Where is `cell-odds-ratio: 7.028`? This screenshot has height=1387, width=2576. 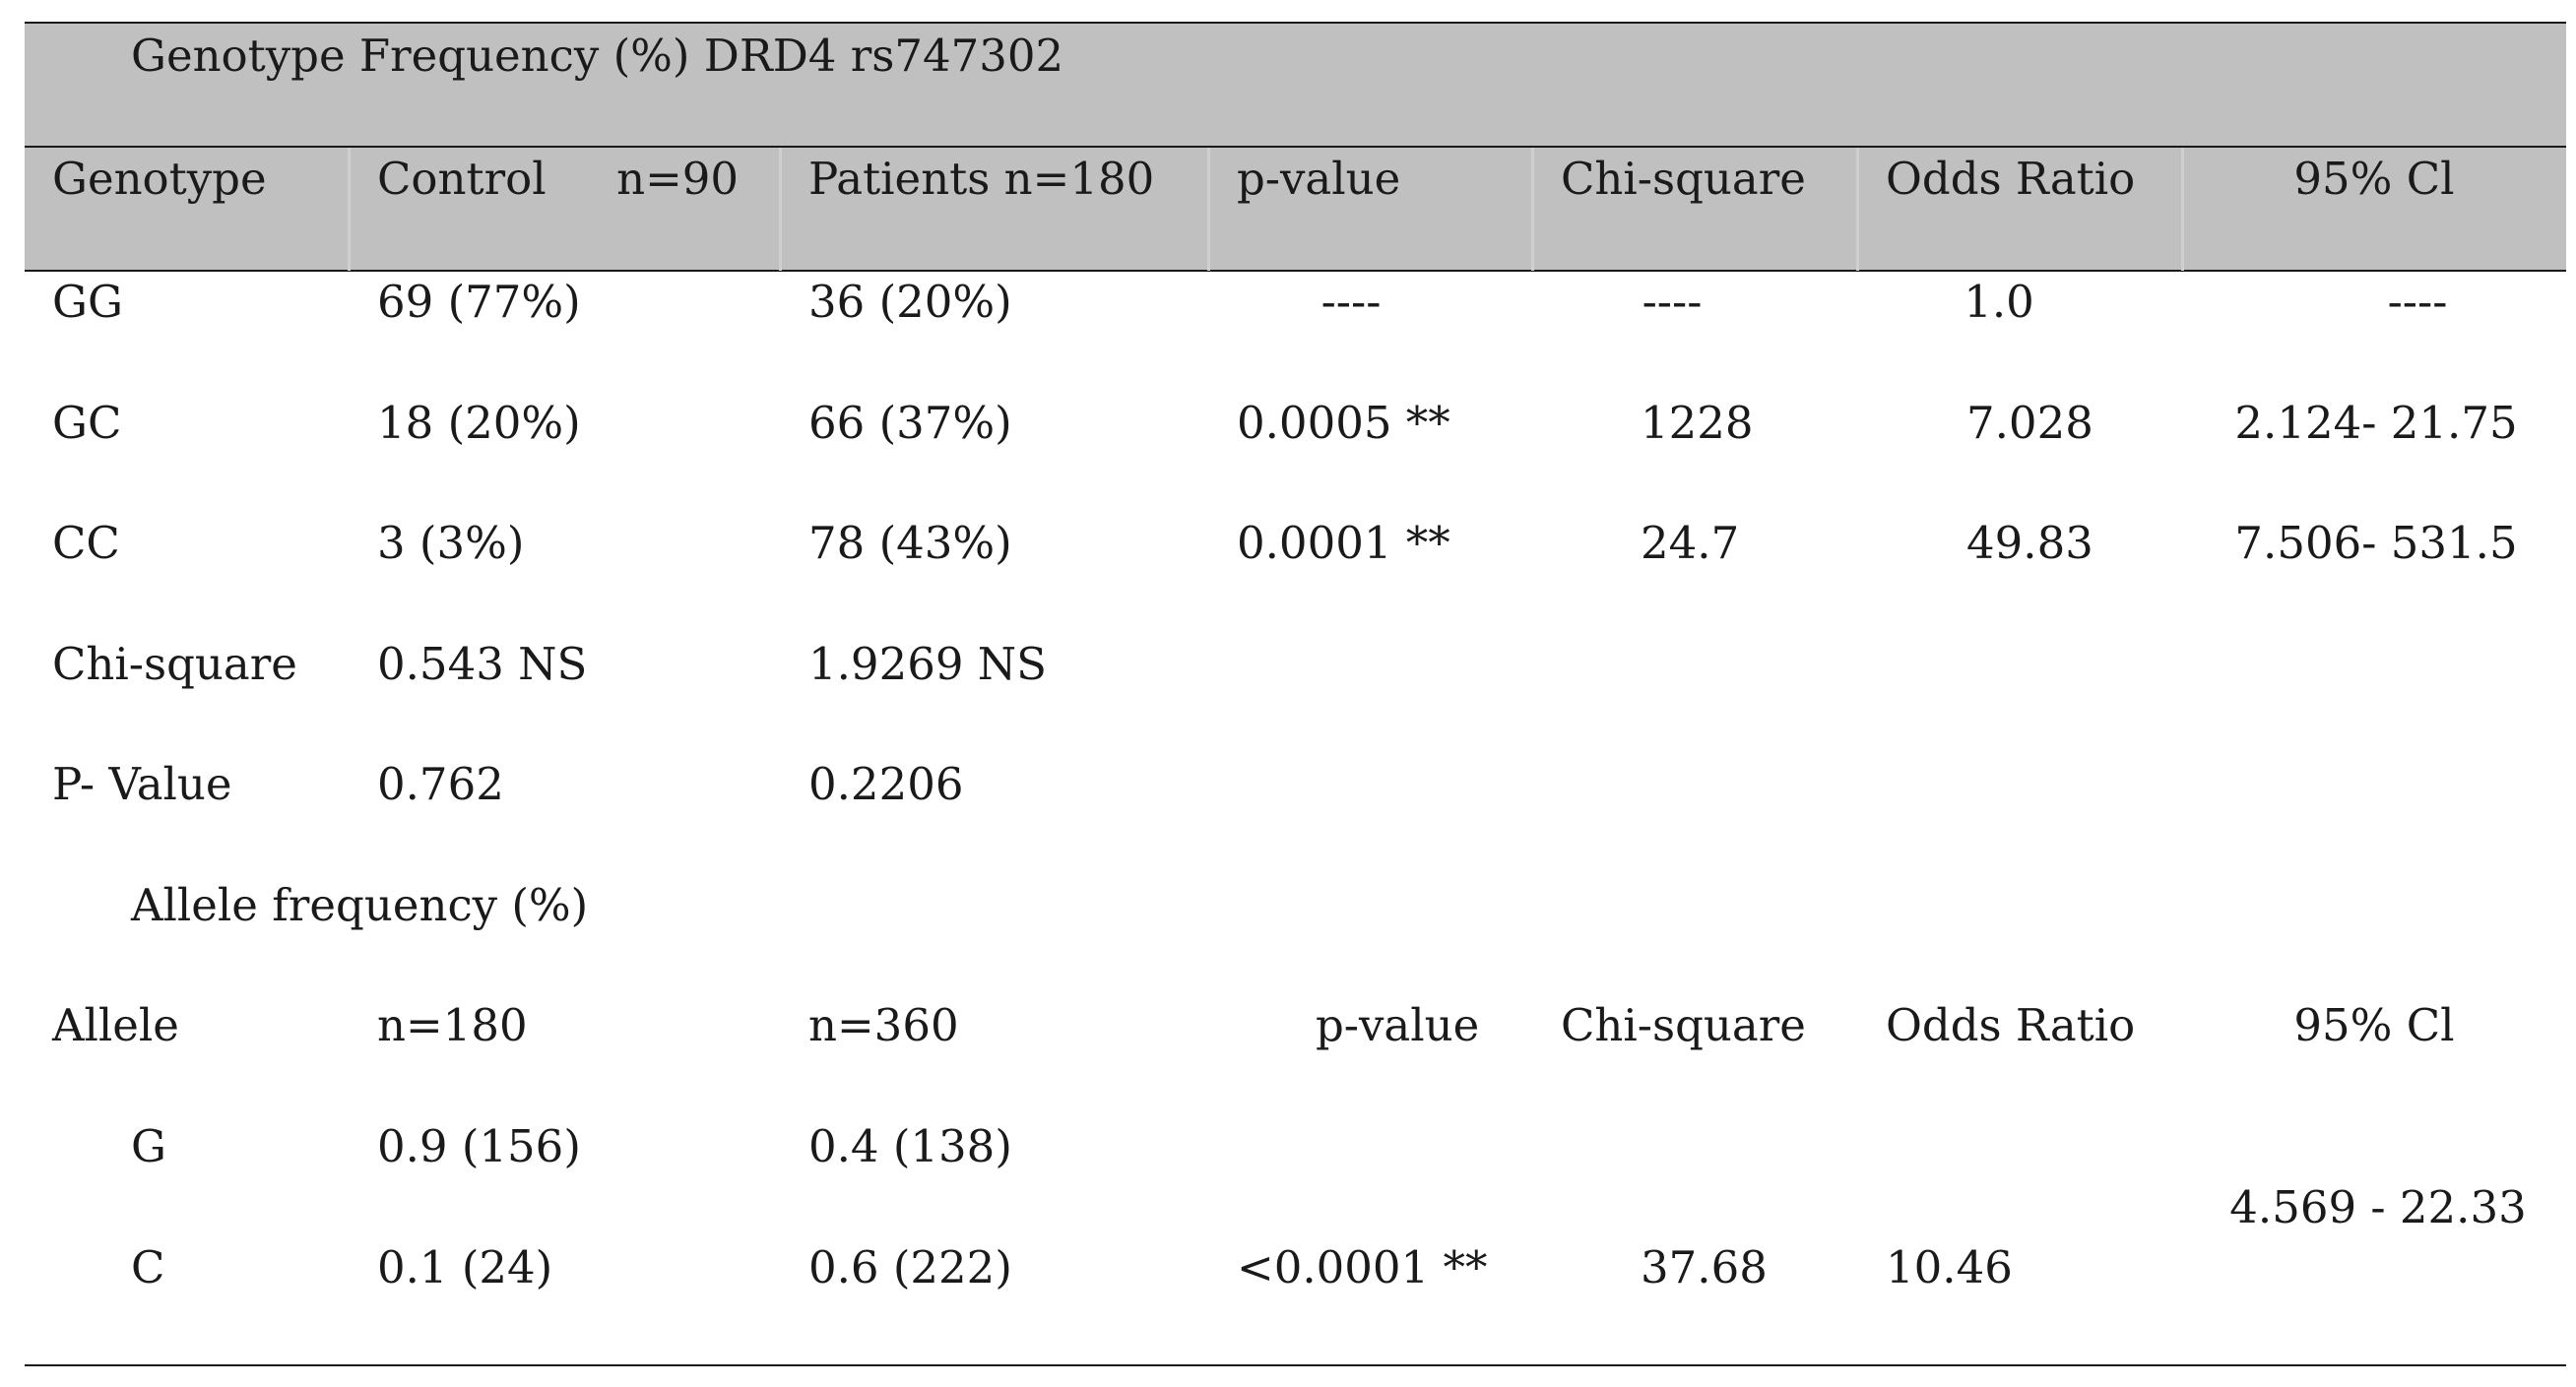
cell-odds-ratio: 7.028 is located at coordinates (2029, 423).